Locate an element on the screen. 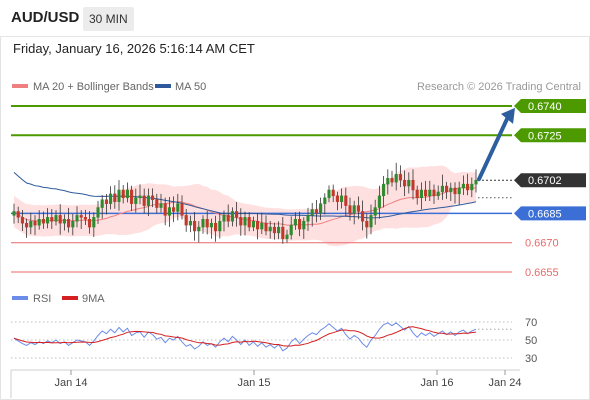  rsi-ma-legend-swatch is located at coordinates (70, 298).